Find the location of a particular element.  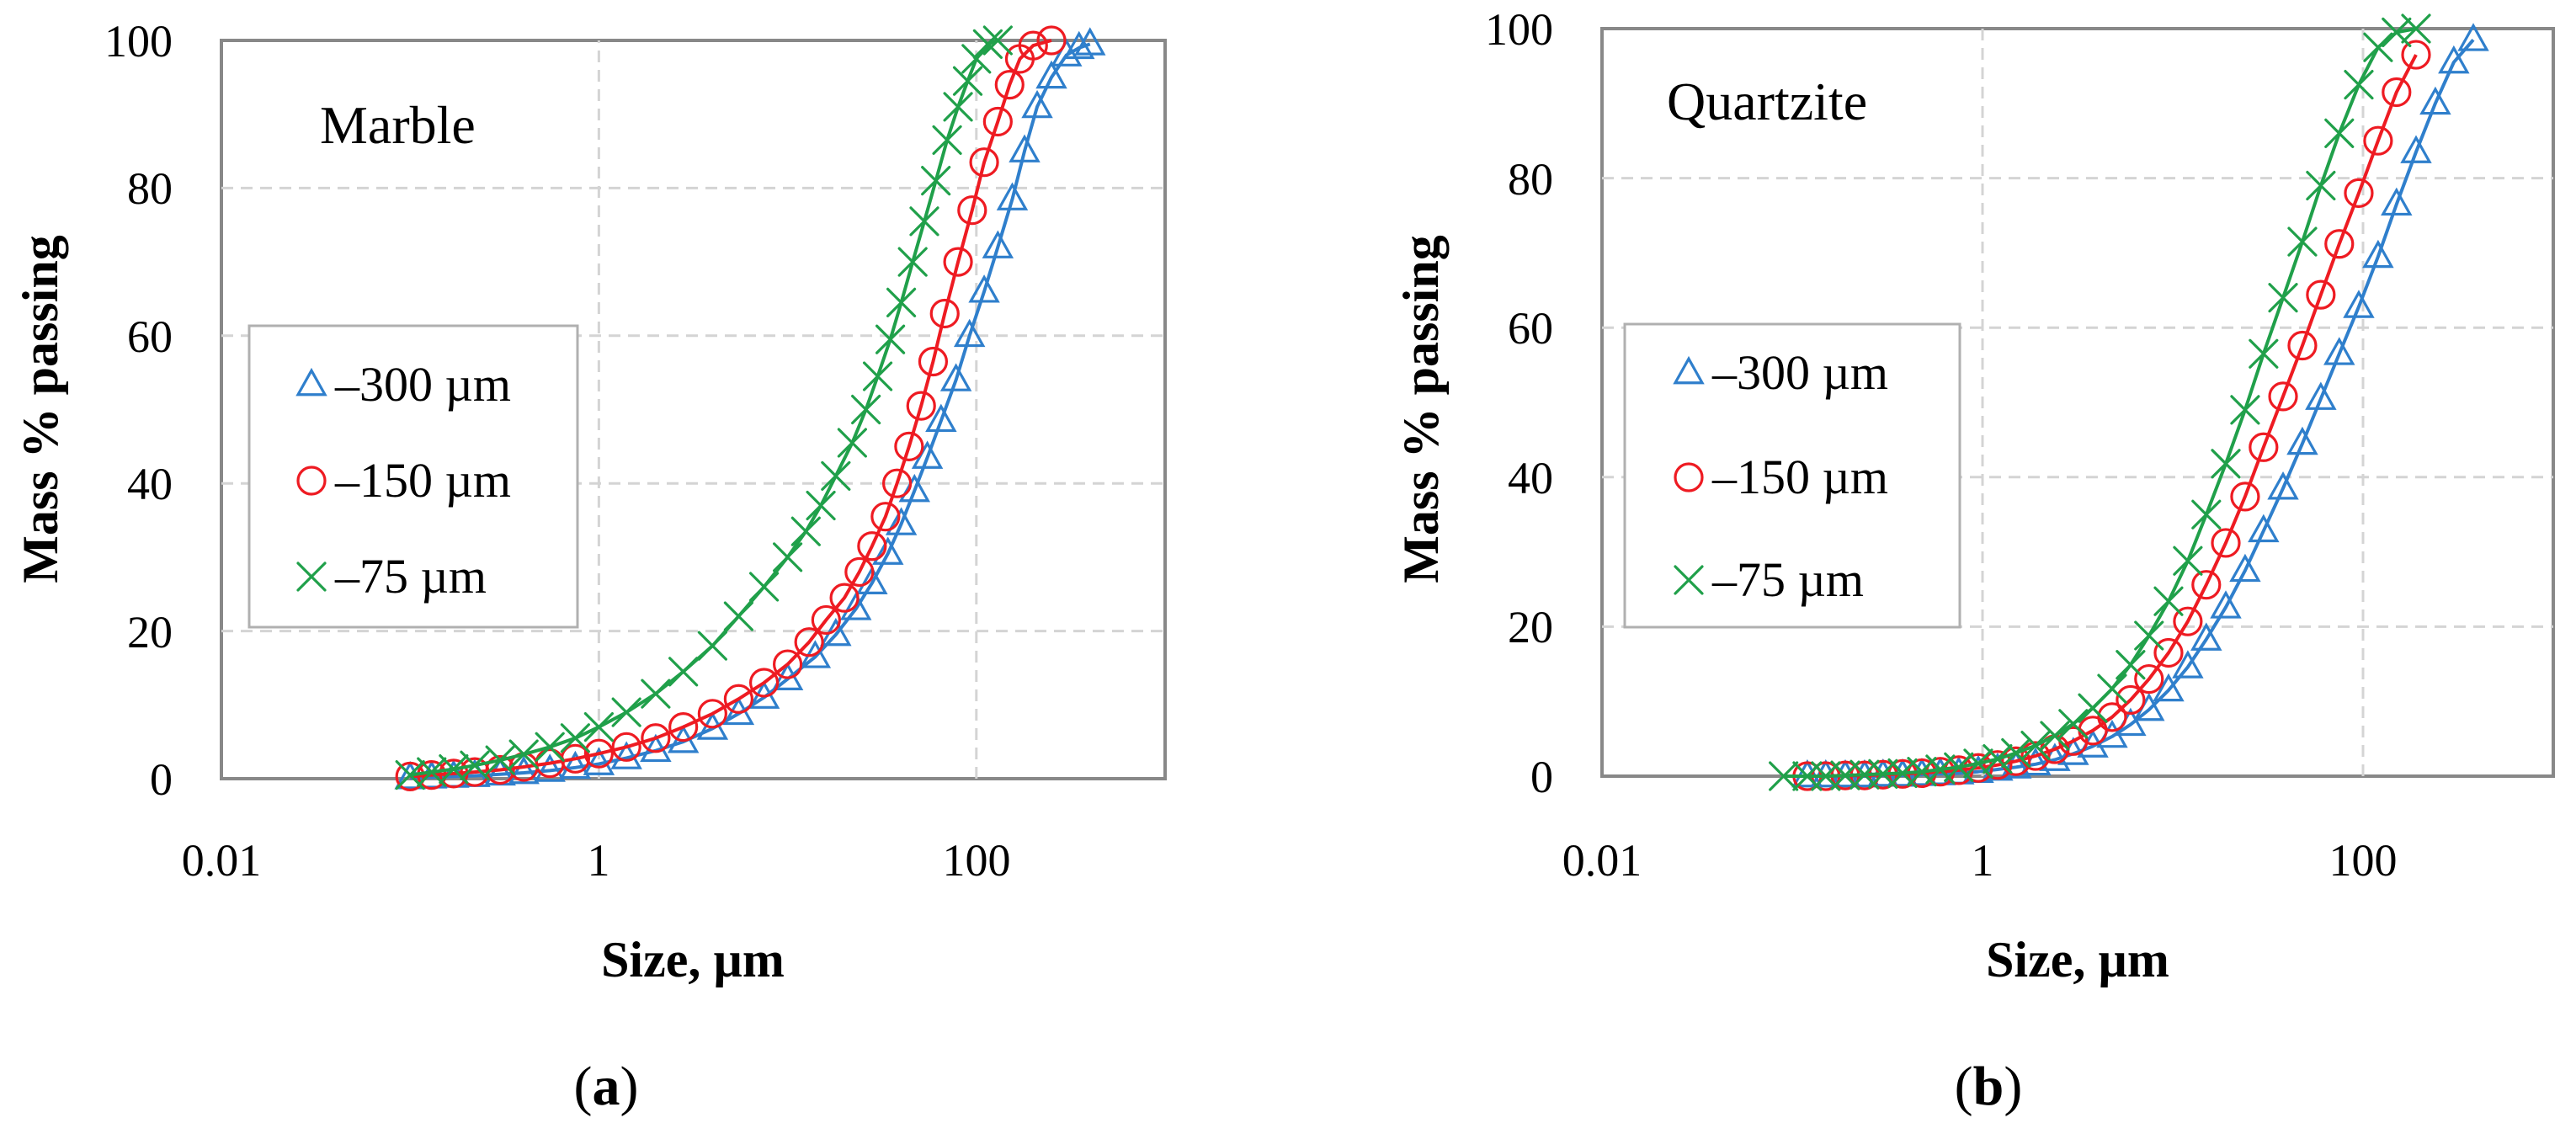

circle-marker-icon is located at coordinates (311, 481).